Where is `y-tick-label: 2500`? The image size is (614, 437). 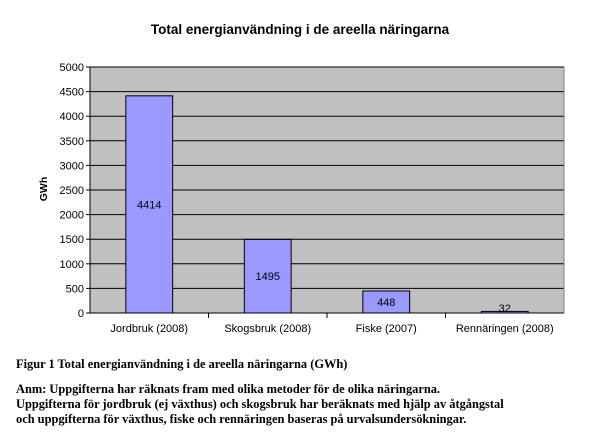
y-tick-label: 2500 is located at coordinates (72, 191).